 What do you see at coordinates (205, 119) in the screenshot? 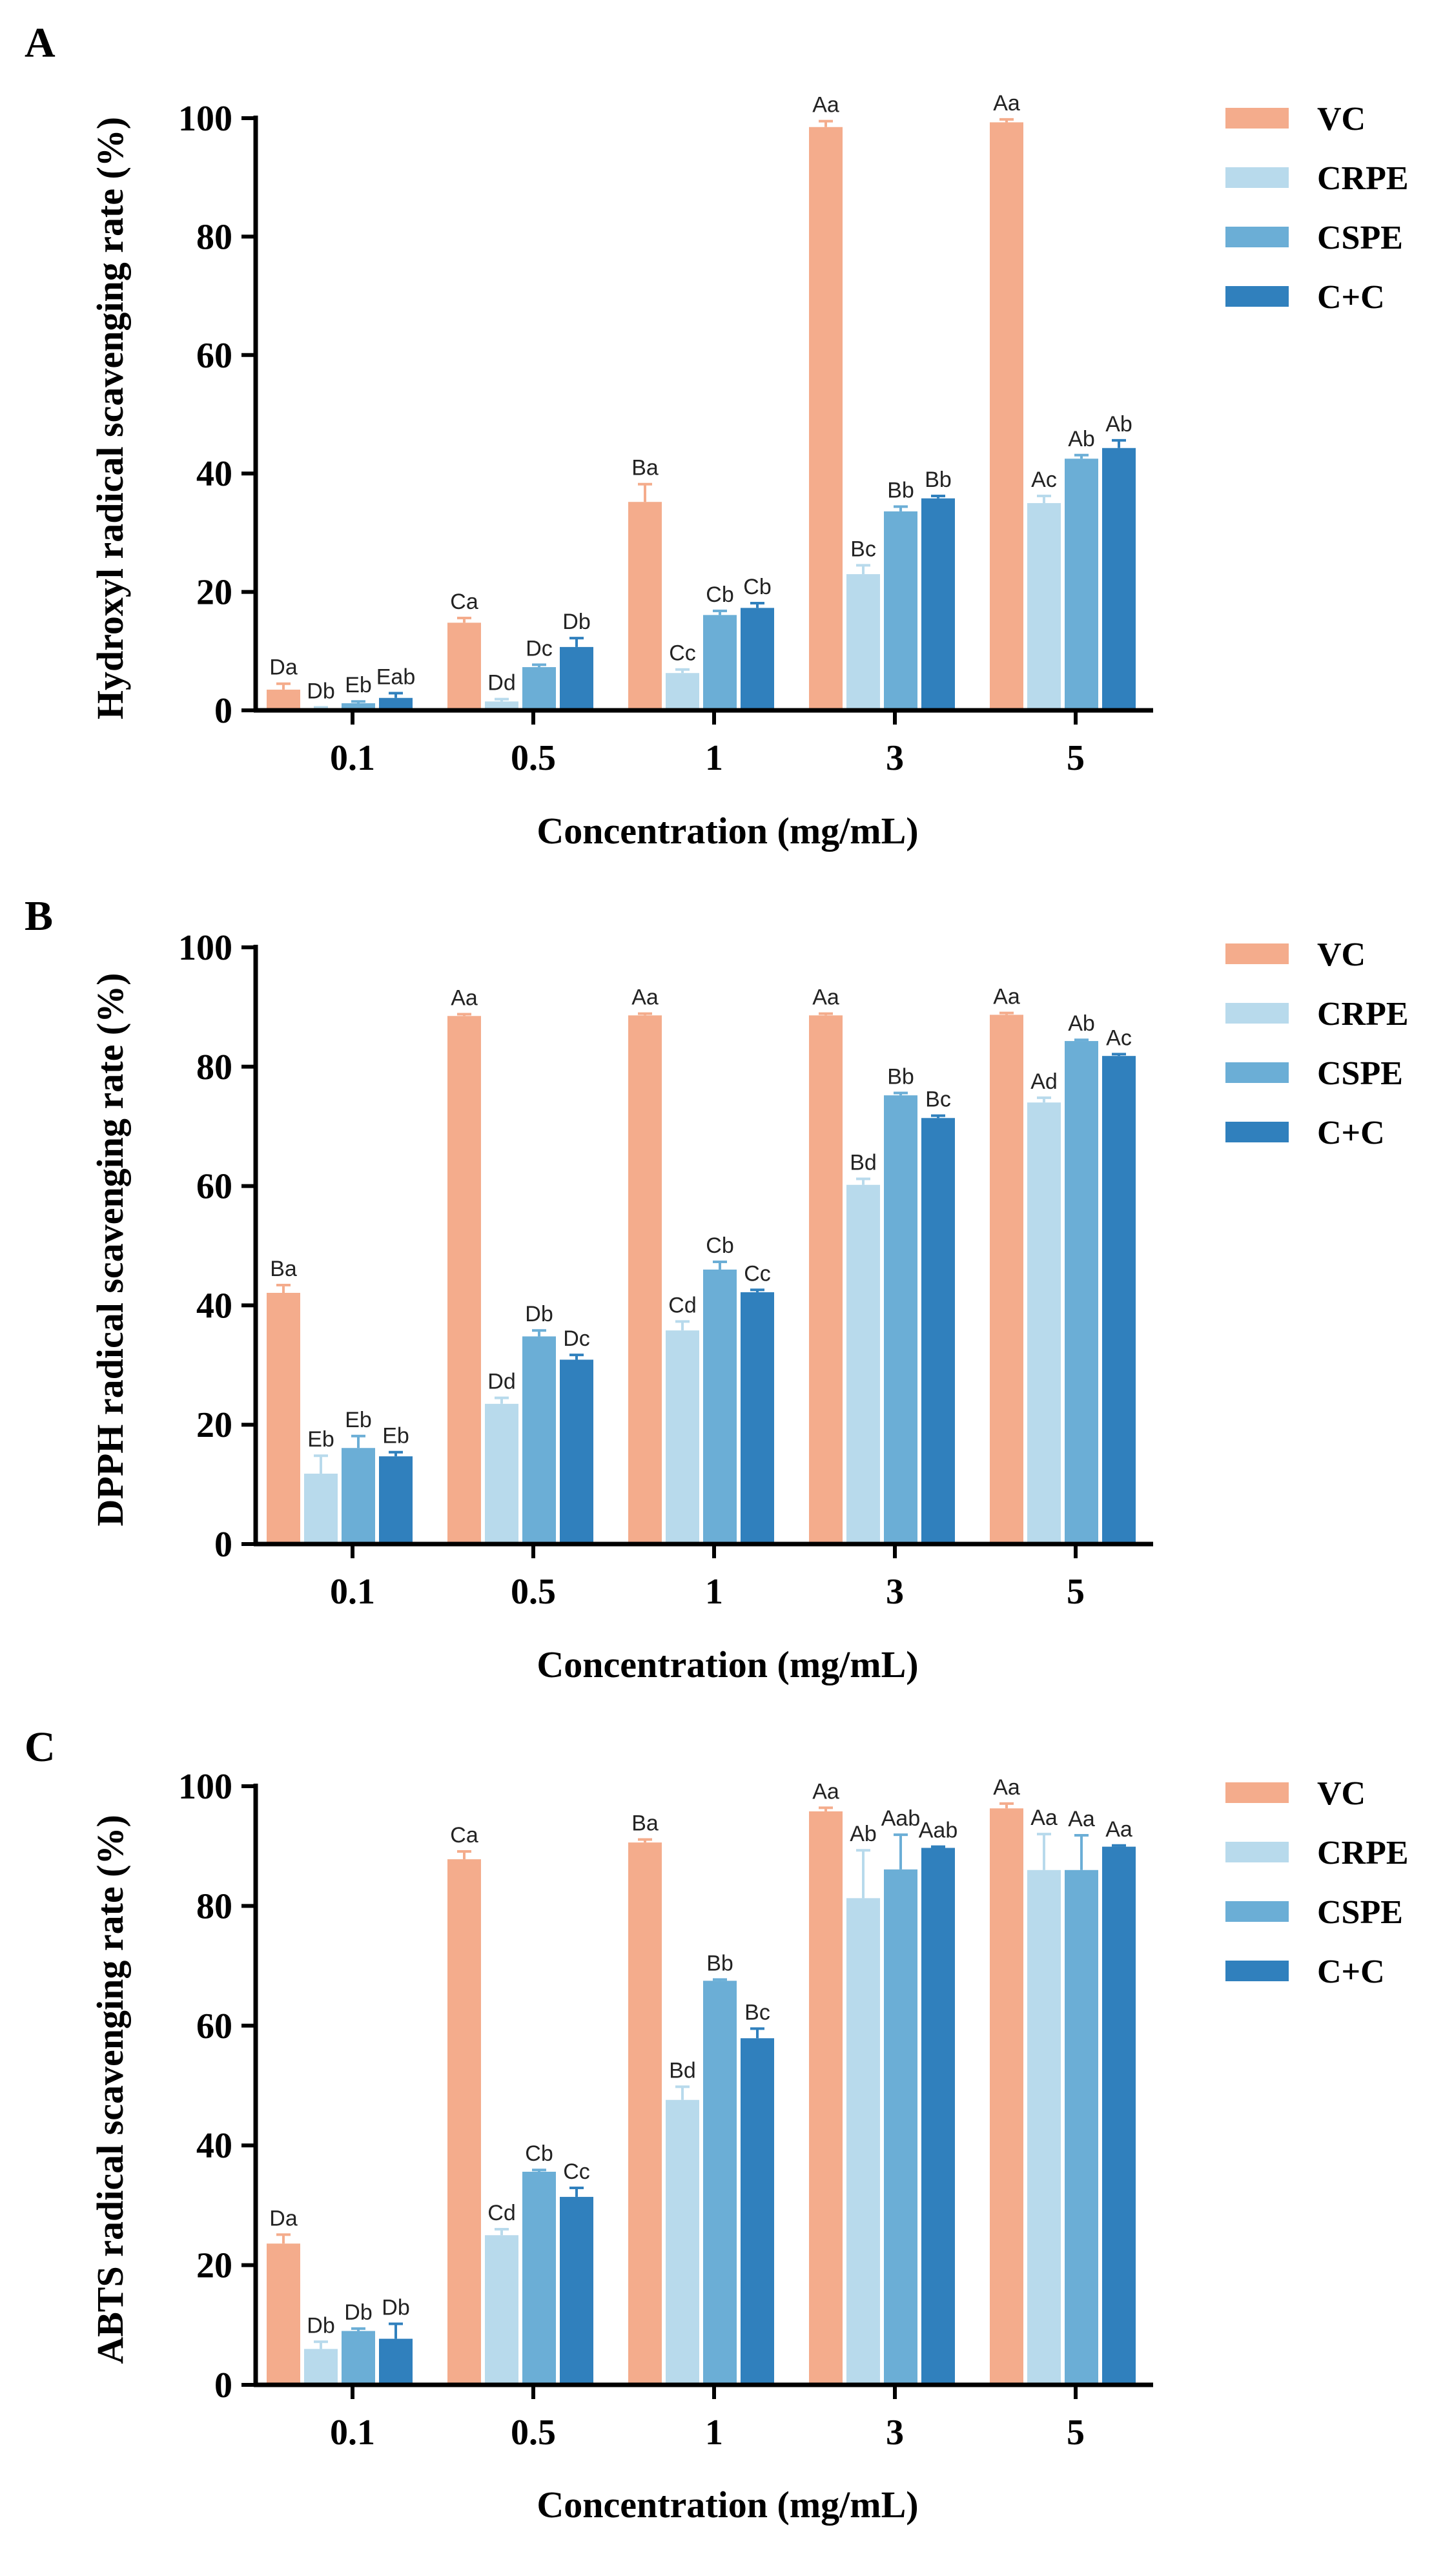
I see `y-tick-label: 100` at bounding box center [205, 119].